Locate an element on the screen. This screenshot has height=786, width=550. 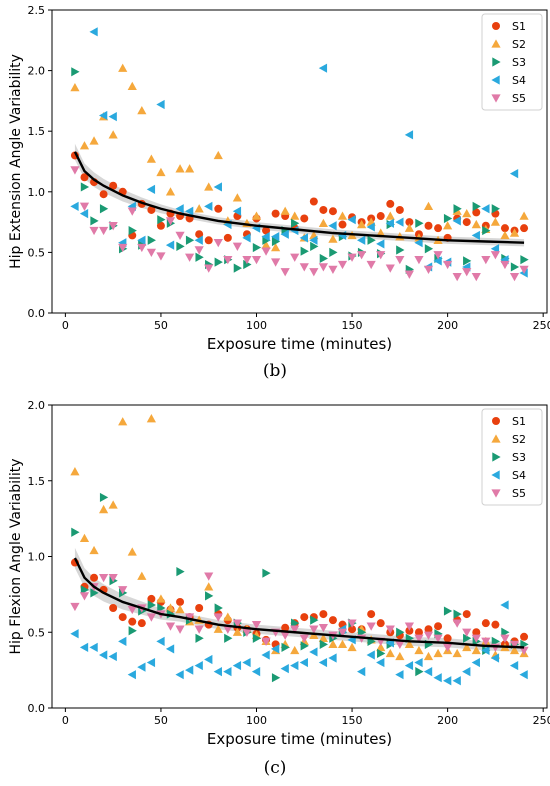
y-axis-label: Hip Extension Angle Variability is located at coordinates (16, 161).